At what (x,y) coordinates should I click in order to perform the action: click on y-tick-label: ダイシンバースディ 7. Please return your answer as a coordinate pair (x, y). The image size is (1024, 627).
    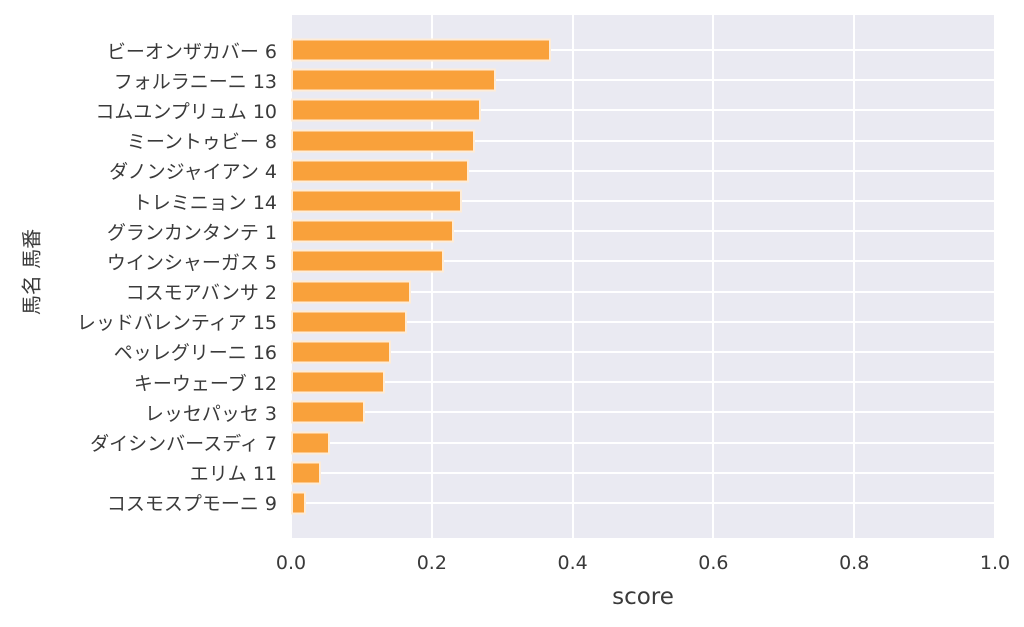
    Looking at the image, I should click on (183, 444).